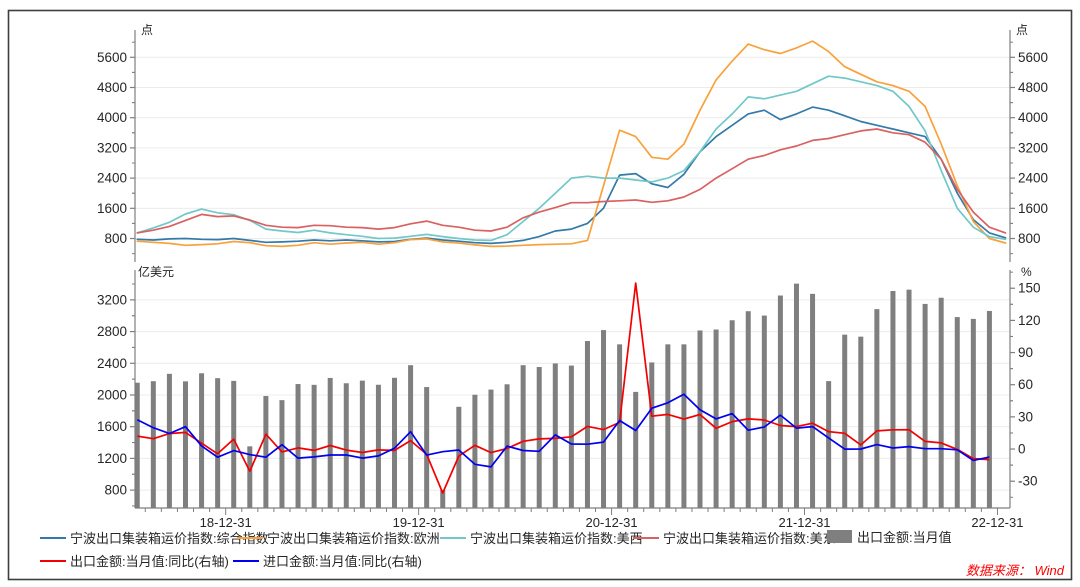  What do you see at coordinates (169, 538) in the screenshot?
I see `legend-label: 宁波出口集装箱运价指数:综合指数` at bounding box center [169, 538].